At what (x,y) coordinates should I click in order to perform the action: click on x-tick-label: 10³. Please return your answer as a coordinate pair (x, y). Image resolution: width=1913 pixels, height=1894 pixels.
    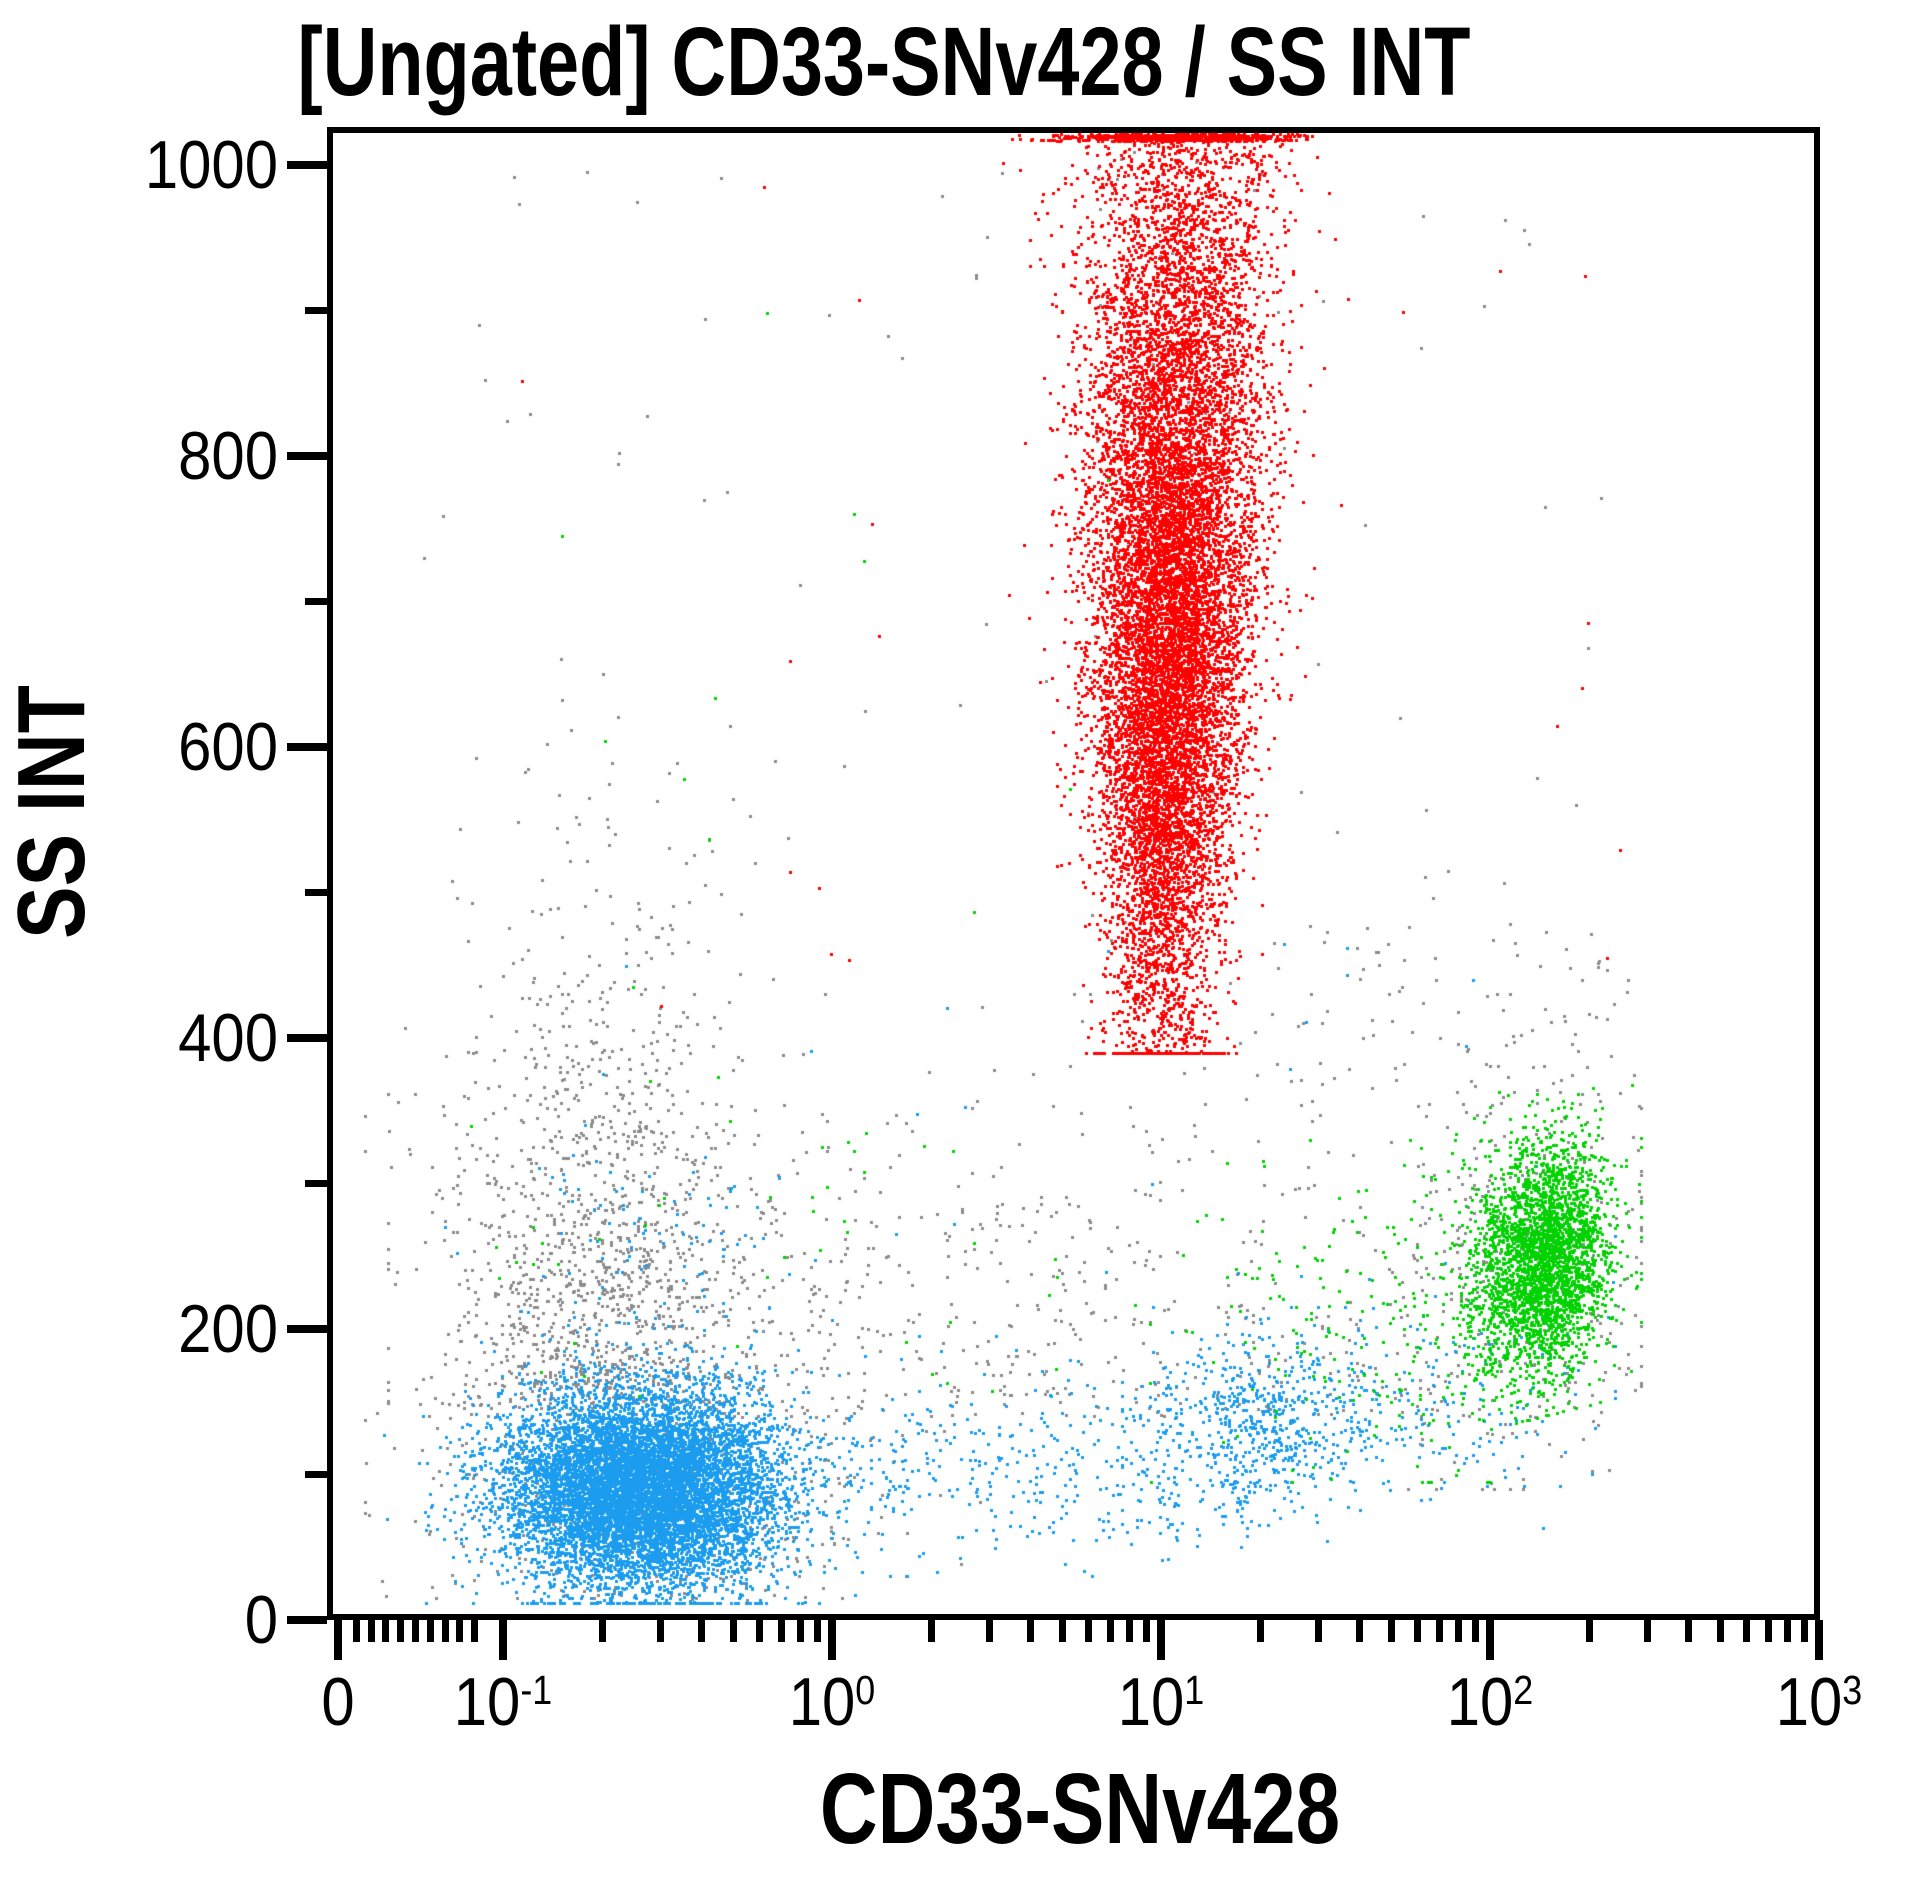
    Looking at the image, I should click on (1819, 1702).